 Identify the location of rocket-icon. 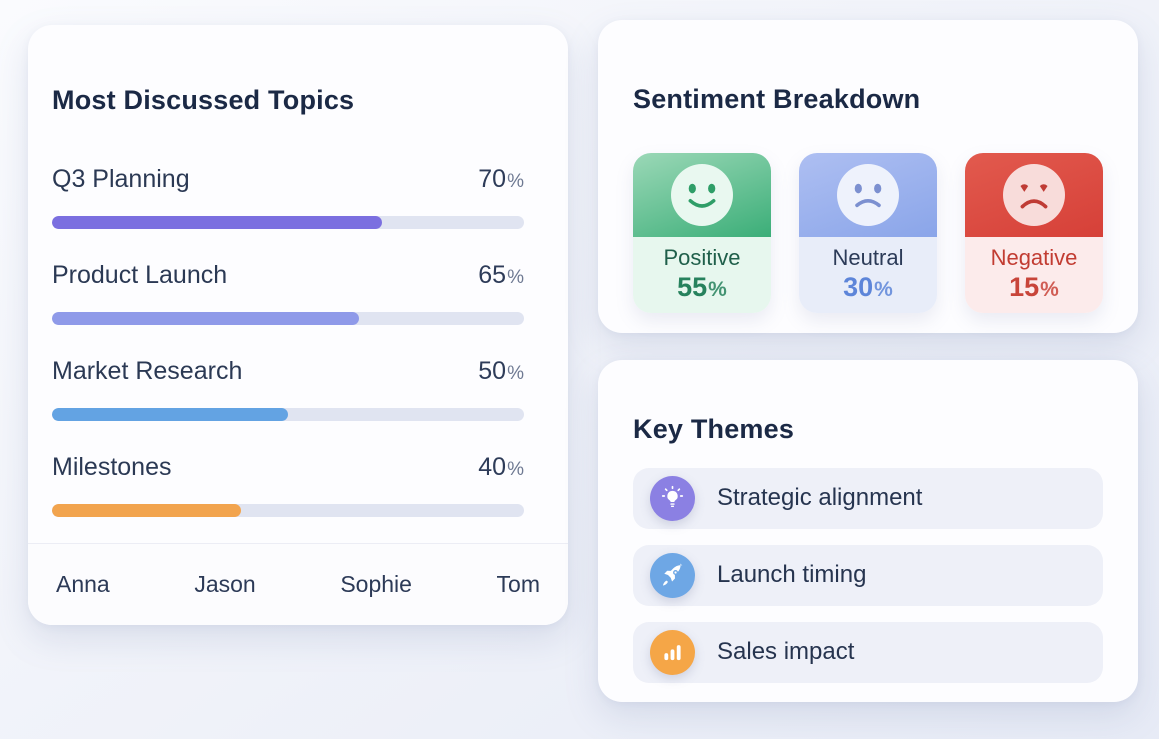
(672, 575).